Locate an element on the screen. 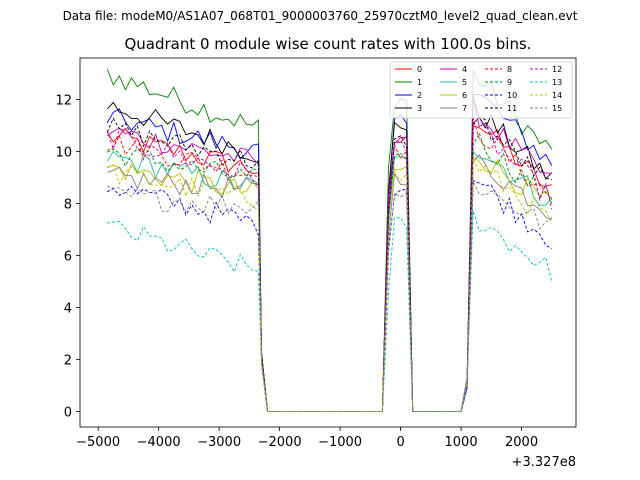 The height and width of the screenshot is (480, 640). legend-label-3: 3 is located at coordinates (419, 108).